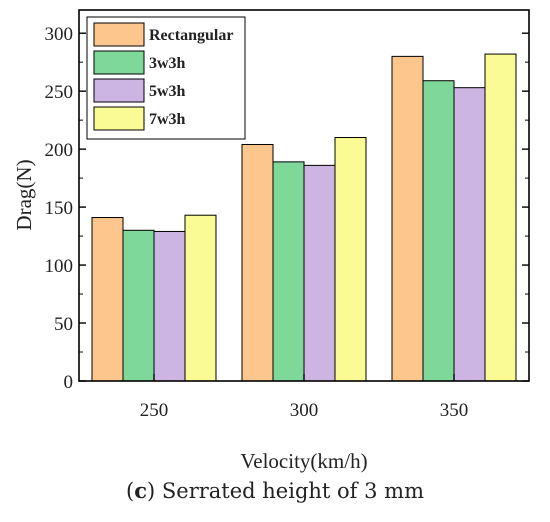 This screenshot has width=550, height=522. I want to click on caption-text: Serrated height of 3 mm, so click(289, 491).